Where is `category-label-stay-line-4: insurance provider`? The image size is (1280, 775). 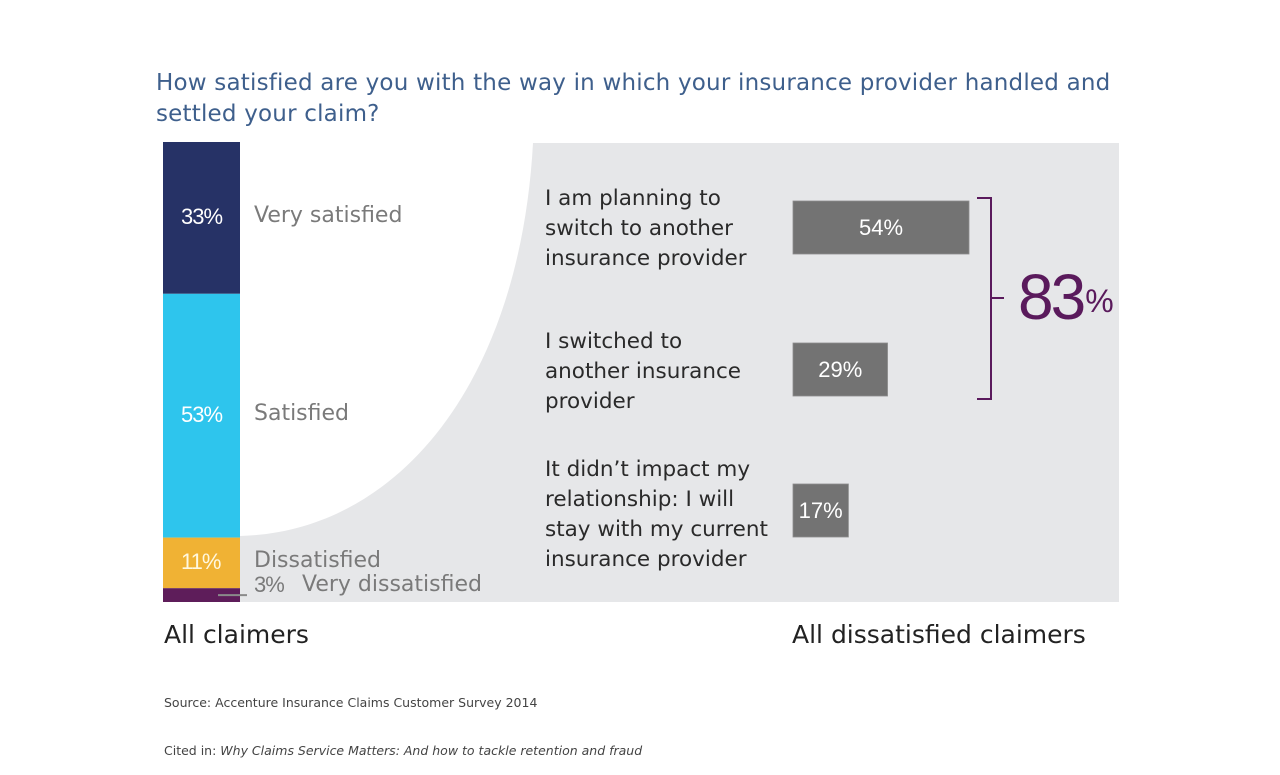 category-label-stay-line-4: insurance provider is located at coordinates (646, 559).